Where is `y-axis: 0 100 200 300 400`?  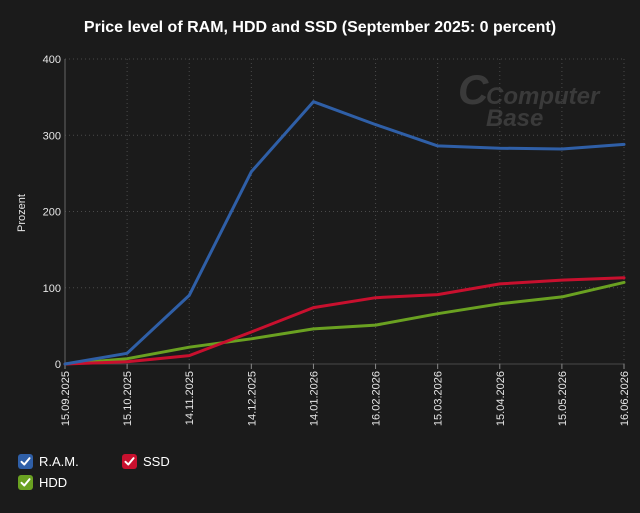 y-axis: 0 100 200 300 400 is located at coordinates (54, 212).